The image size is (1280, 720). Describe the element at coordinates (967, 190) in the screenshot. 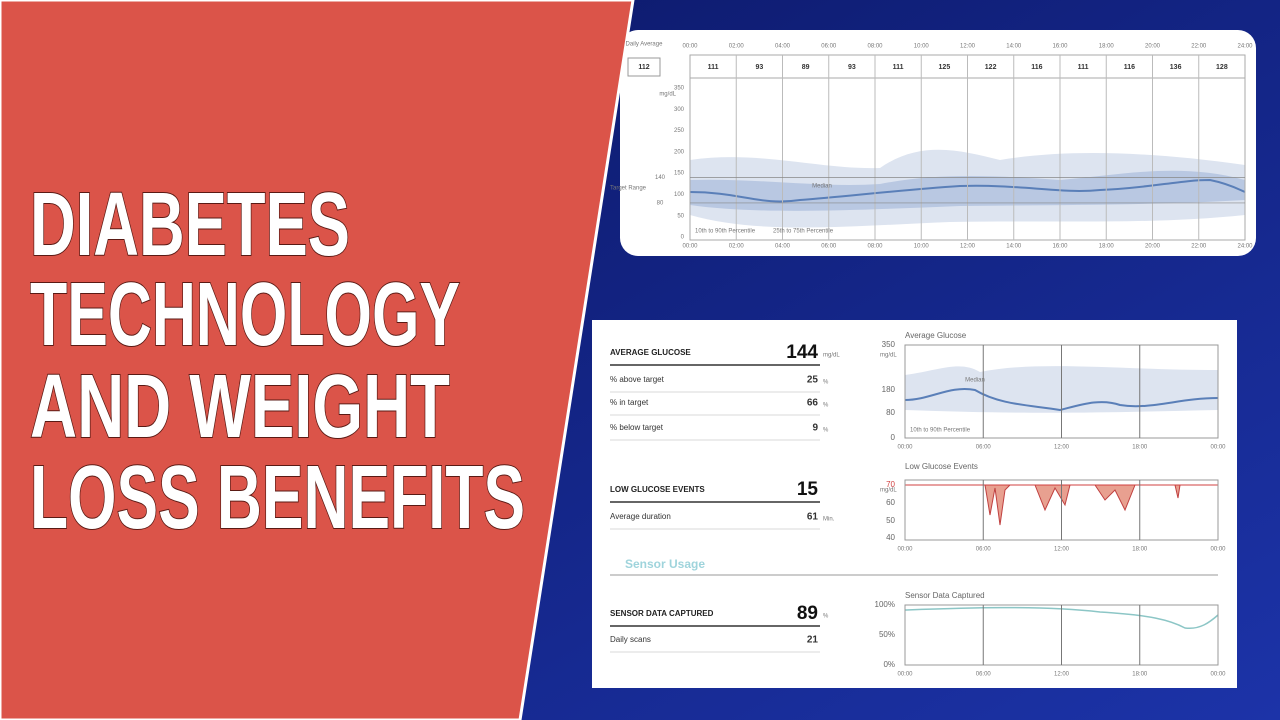

I see `median-line` at that location.